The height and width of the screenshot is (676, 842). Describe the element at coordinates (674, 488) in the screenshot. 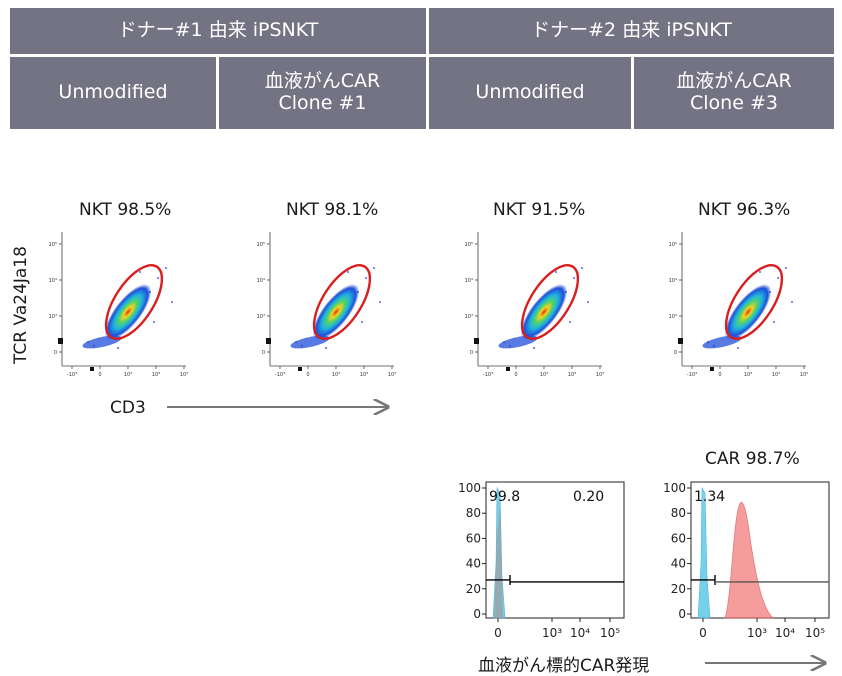

I see `y-tick-label: 100` at that location.